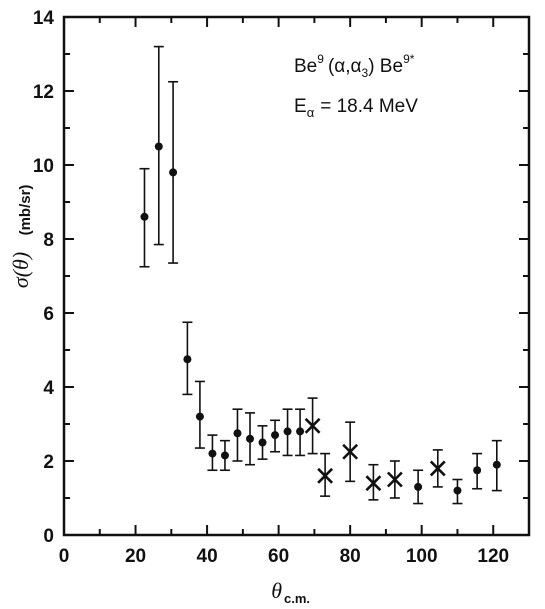 The width and height of the screenshot is (545, 609). Describe the element at coordinates (300, 106) in the screenshot. I see `energy-symbol: E` at that location.